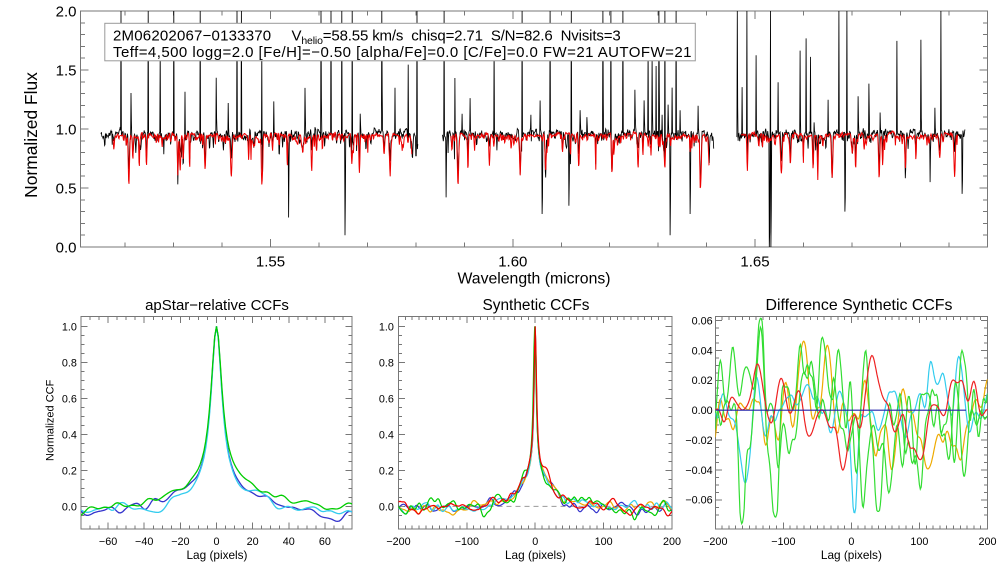  Describe the element at coordinates (289, 542) in the screenshot. I see `svg-text: 40` at that location.